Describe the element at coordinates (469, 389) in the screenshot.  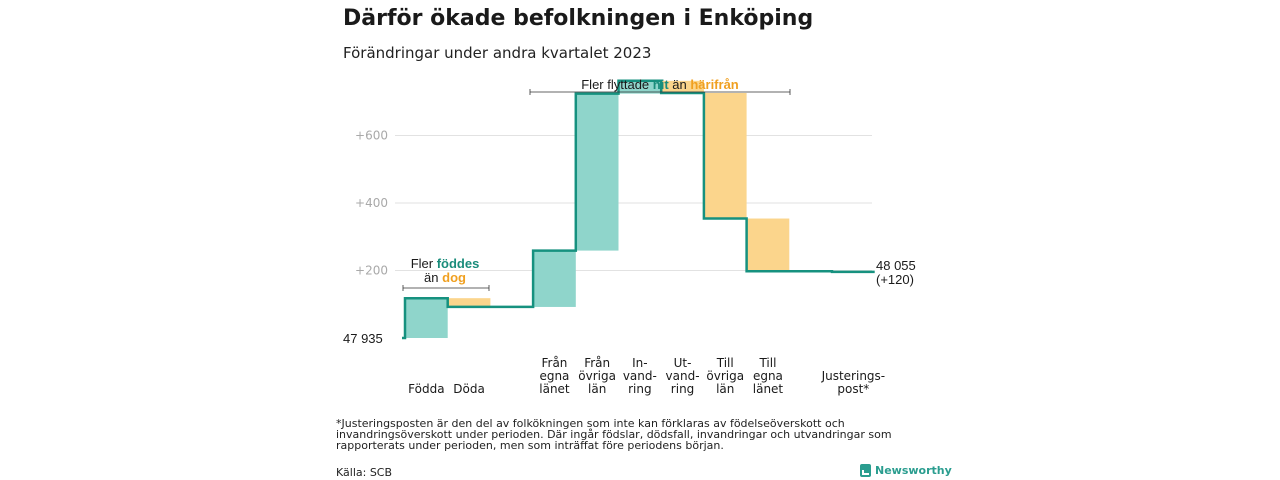
I see `category-label: Döda` at that location.